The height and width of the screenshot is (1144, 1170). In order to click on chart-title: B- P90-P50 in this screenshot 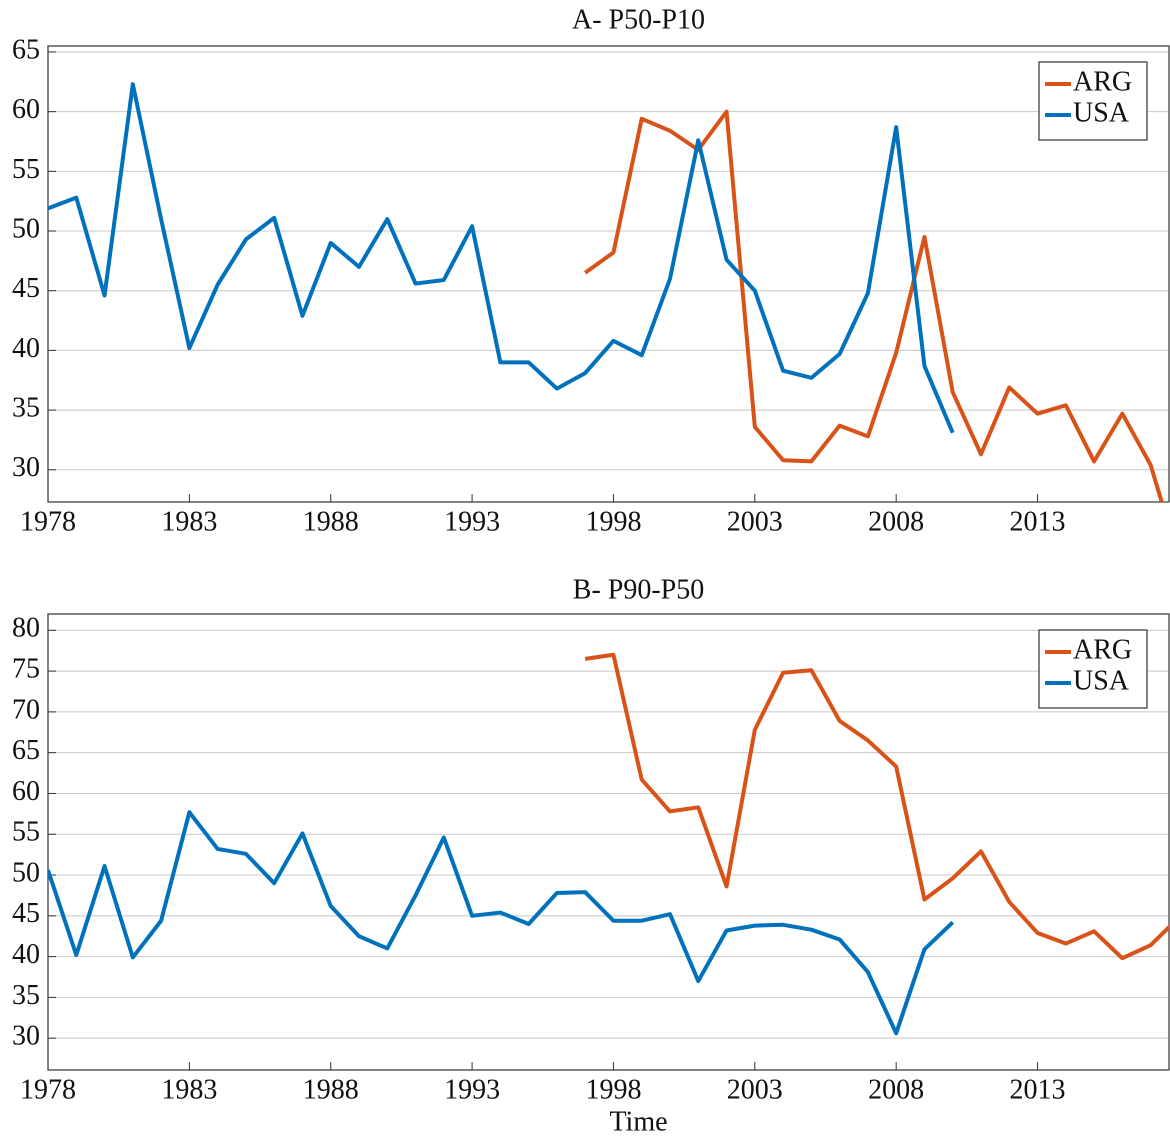, I will do `click(638, 589)`.